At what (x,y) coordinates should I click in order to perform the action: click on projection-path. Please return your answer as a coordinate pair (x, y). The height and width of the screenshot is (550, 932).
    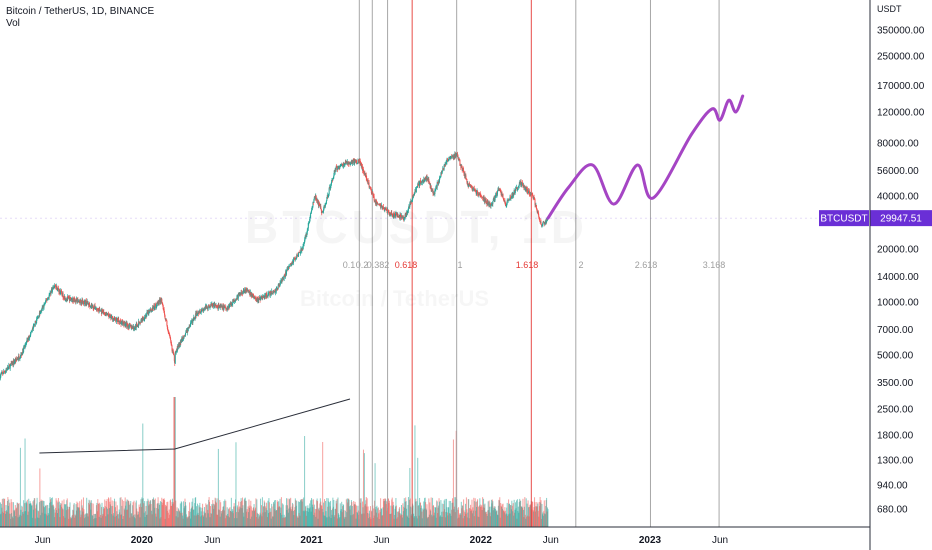
    Looking at the image, I should click on (645, 157).